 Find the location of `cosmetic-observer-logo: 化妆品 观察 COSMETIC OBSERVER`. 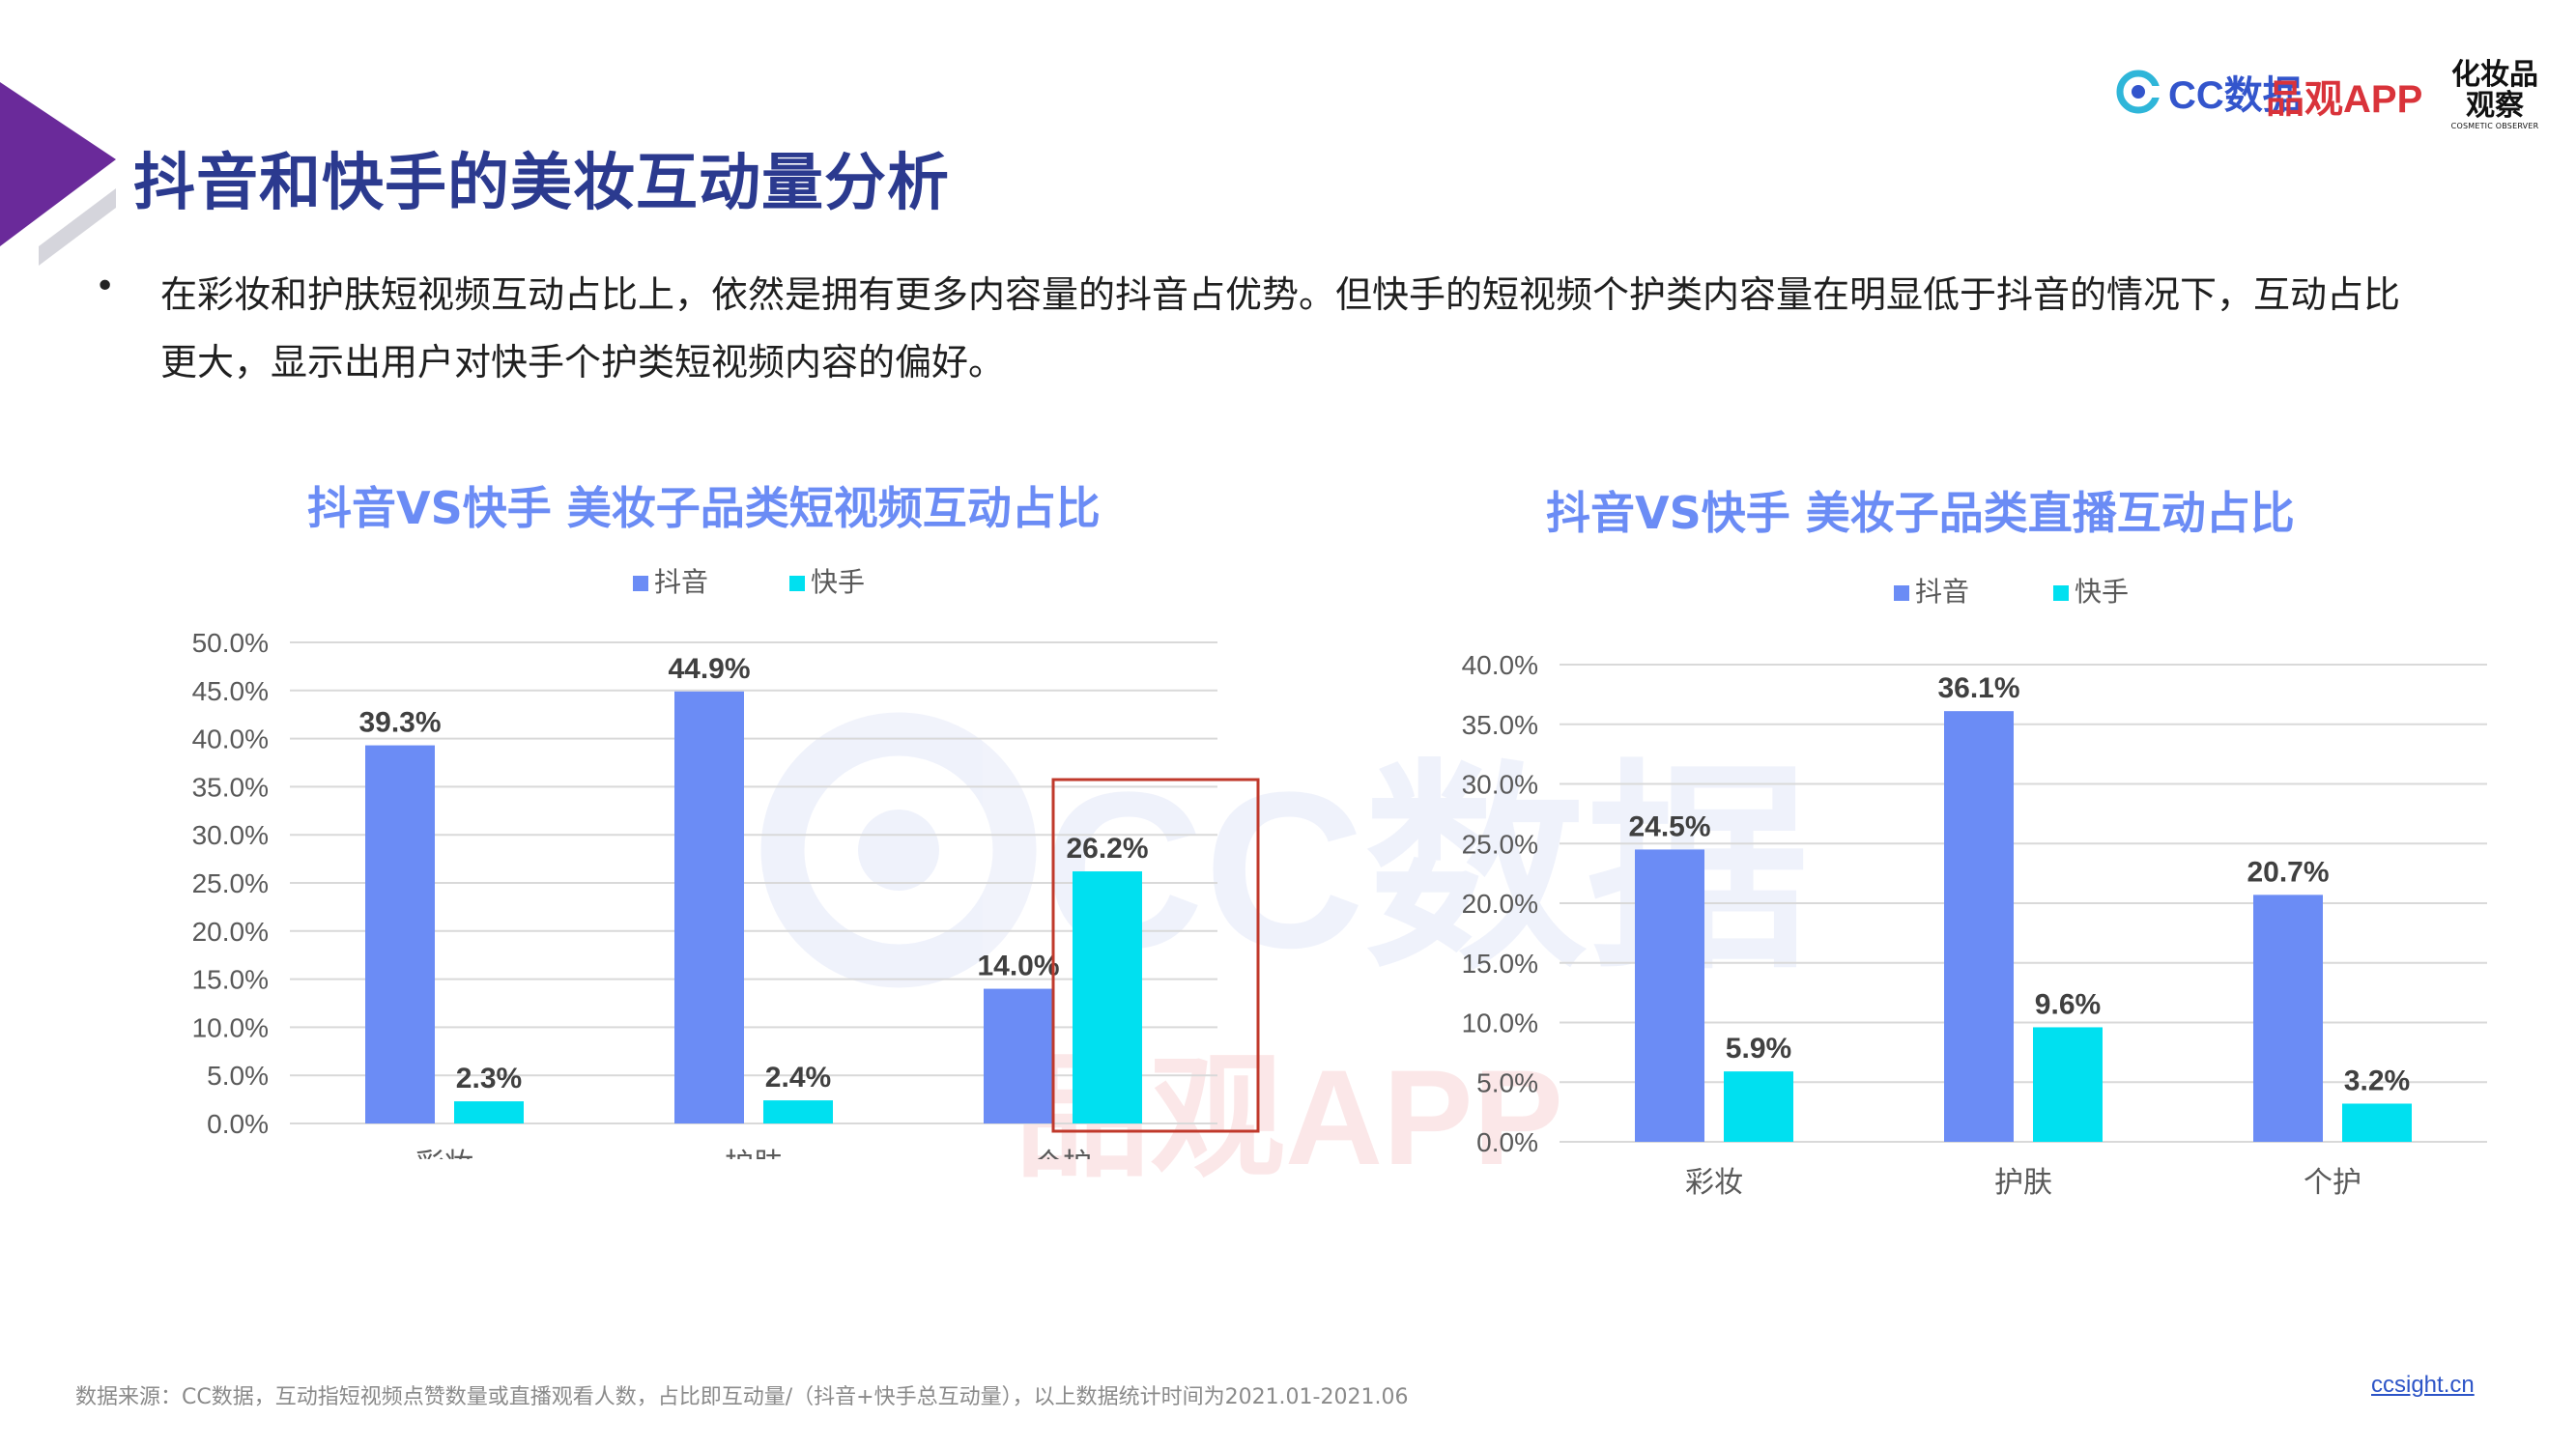

cosmetic-observer-logo: 化妆品 观察 COSMETIC OBSERVER is located at coordinates (2495, 95).